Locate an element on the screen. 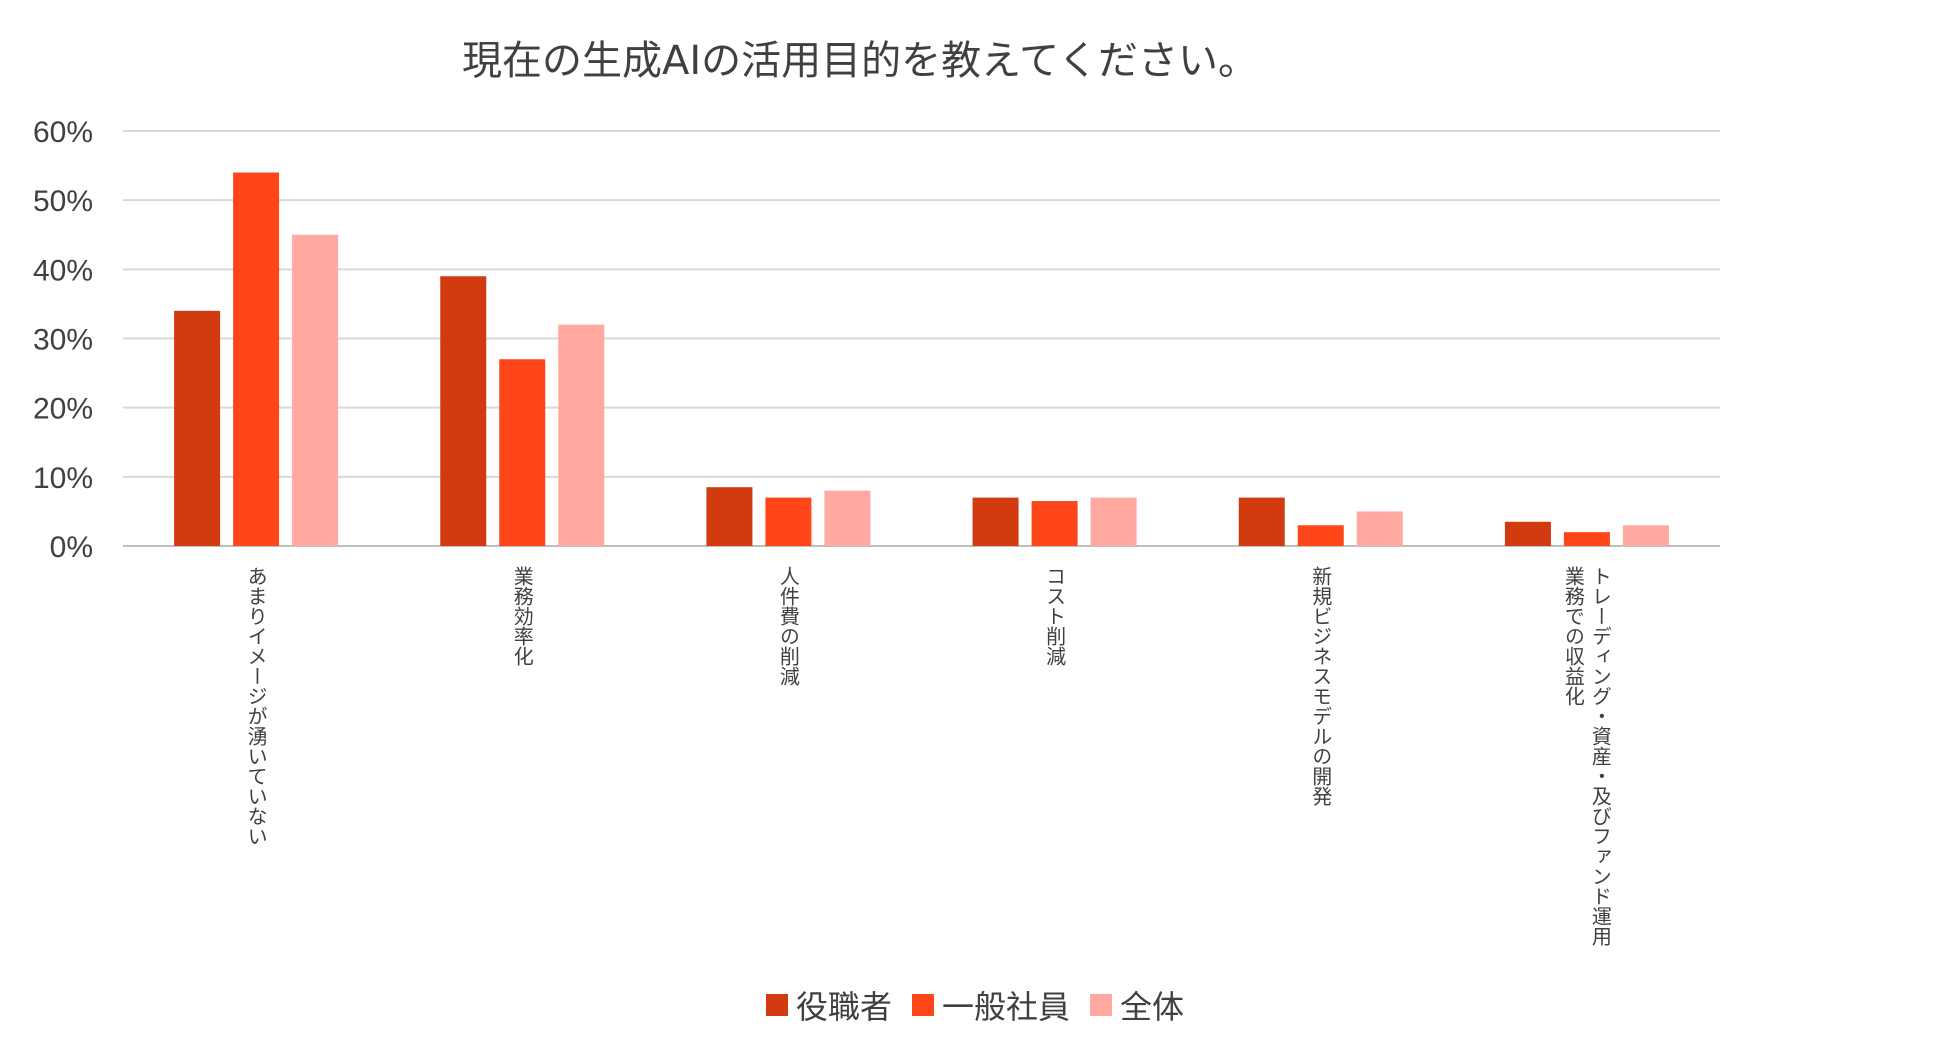 The height and width of the screenshot is (1051, 1950). x-tick-label: あまりイメージが湧いていない is located at coordinates (256, 706).